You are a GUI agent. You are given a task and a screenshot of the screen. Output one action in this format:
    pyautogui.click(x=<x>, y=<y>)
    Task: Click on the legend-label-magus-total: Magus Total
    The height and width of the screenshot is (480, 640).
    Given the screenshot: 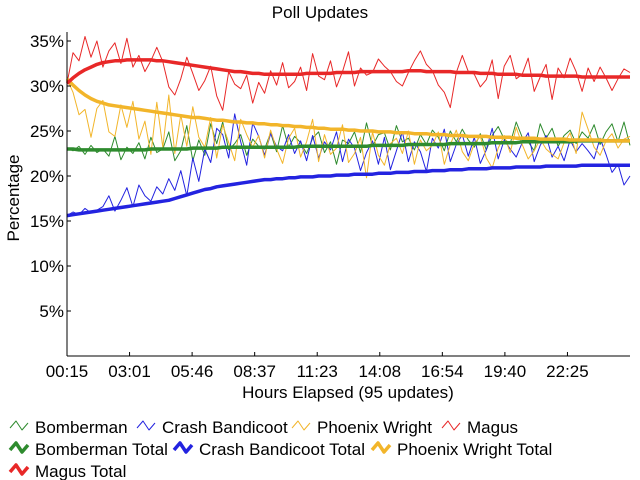 What is the action you would take?
    pyautogui.click(x=80, y=471)
    